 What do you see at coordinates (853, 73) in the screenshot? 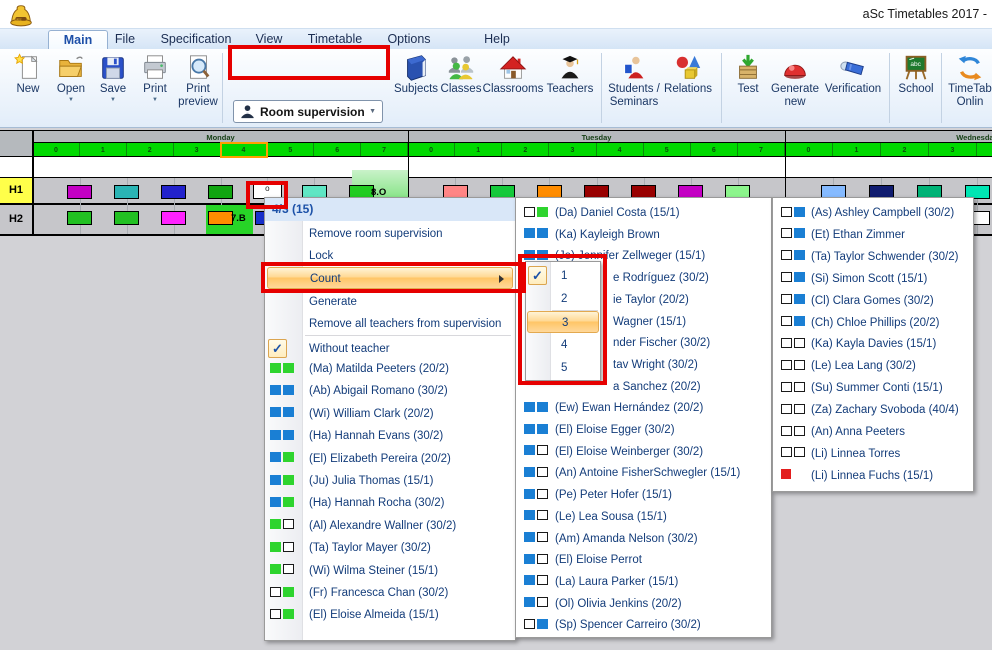
I see `verification-button: Verification` at bounding box center [853, 73].